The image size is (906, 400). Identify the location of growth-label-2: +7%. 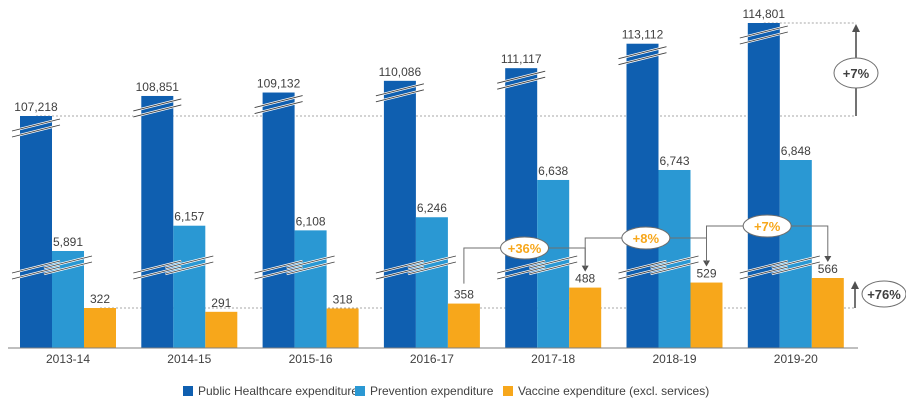
(767, 226).